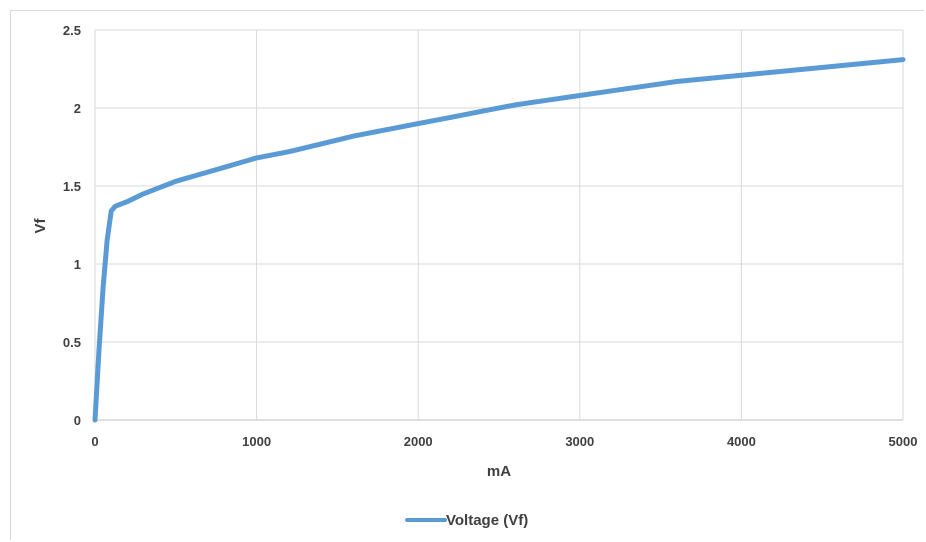  Describe the element at coordinates (77, 264) in the screenshot. I see `y-tick-label: 1` at that location.